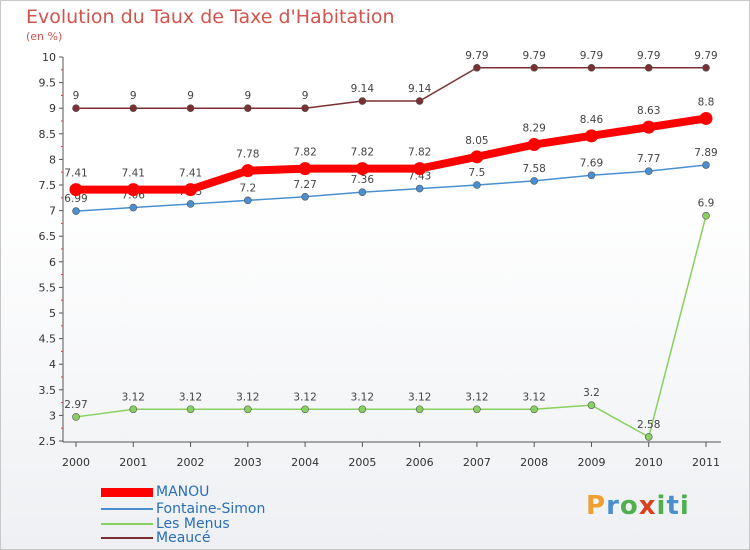 This screenshot has width=750, height=550. I want to click on x-tick-label: 2007, so click(477, 462).